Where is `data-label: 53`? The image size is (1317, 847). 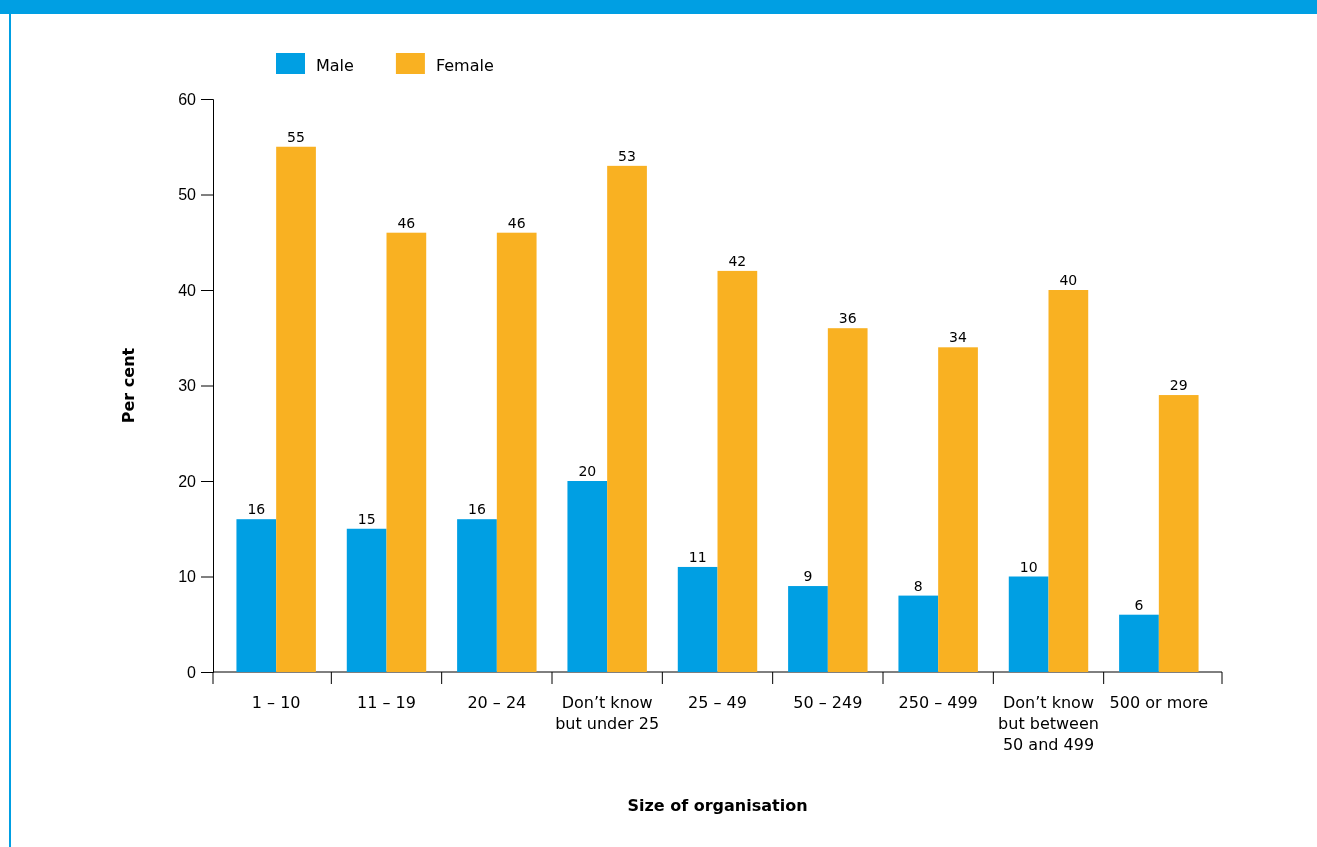 data-label: 53 is located at coordinates (627, 155).